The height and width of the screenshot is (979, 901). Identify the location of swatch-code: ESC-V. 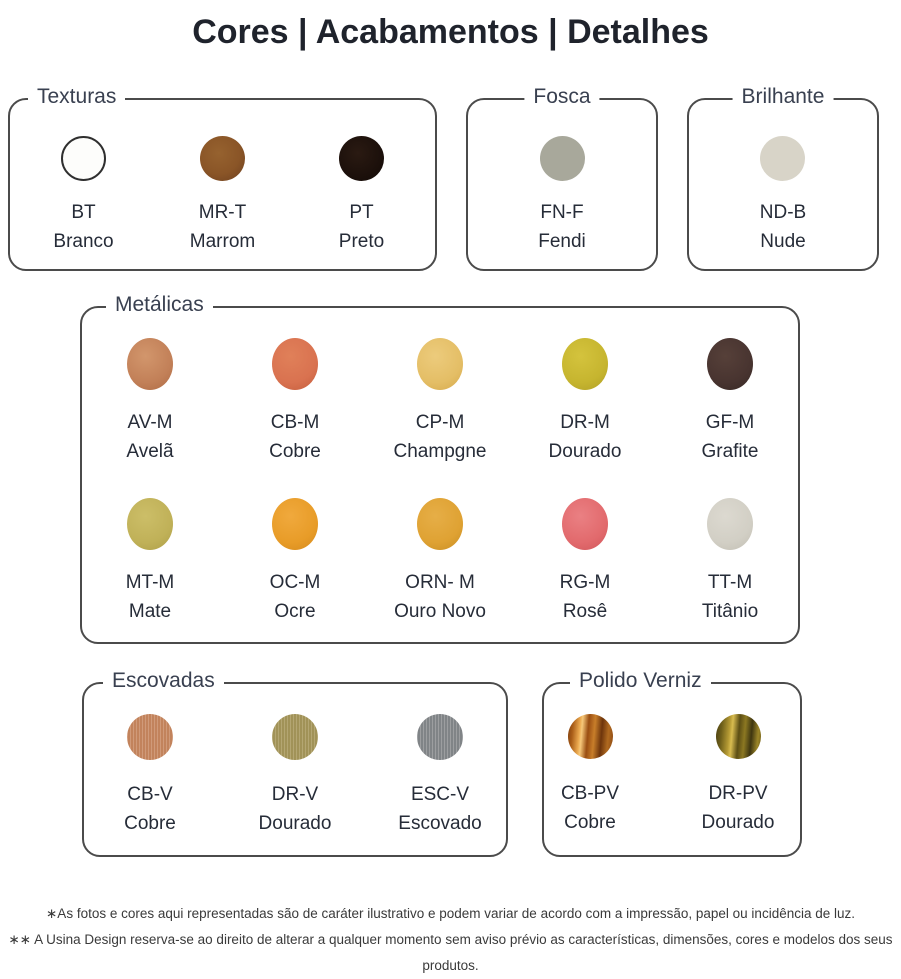
(440, 794).